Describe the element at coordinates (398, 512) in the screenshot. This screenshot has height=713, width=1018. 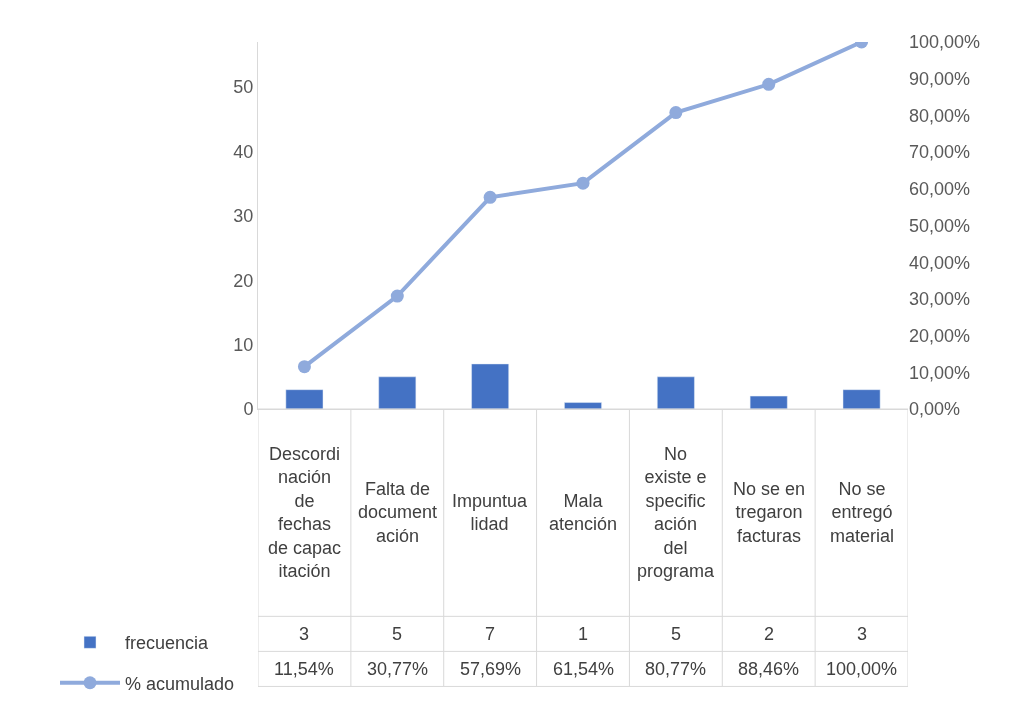
I see `x-tick-label: Falta de documentación` at that location.